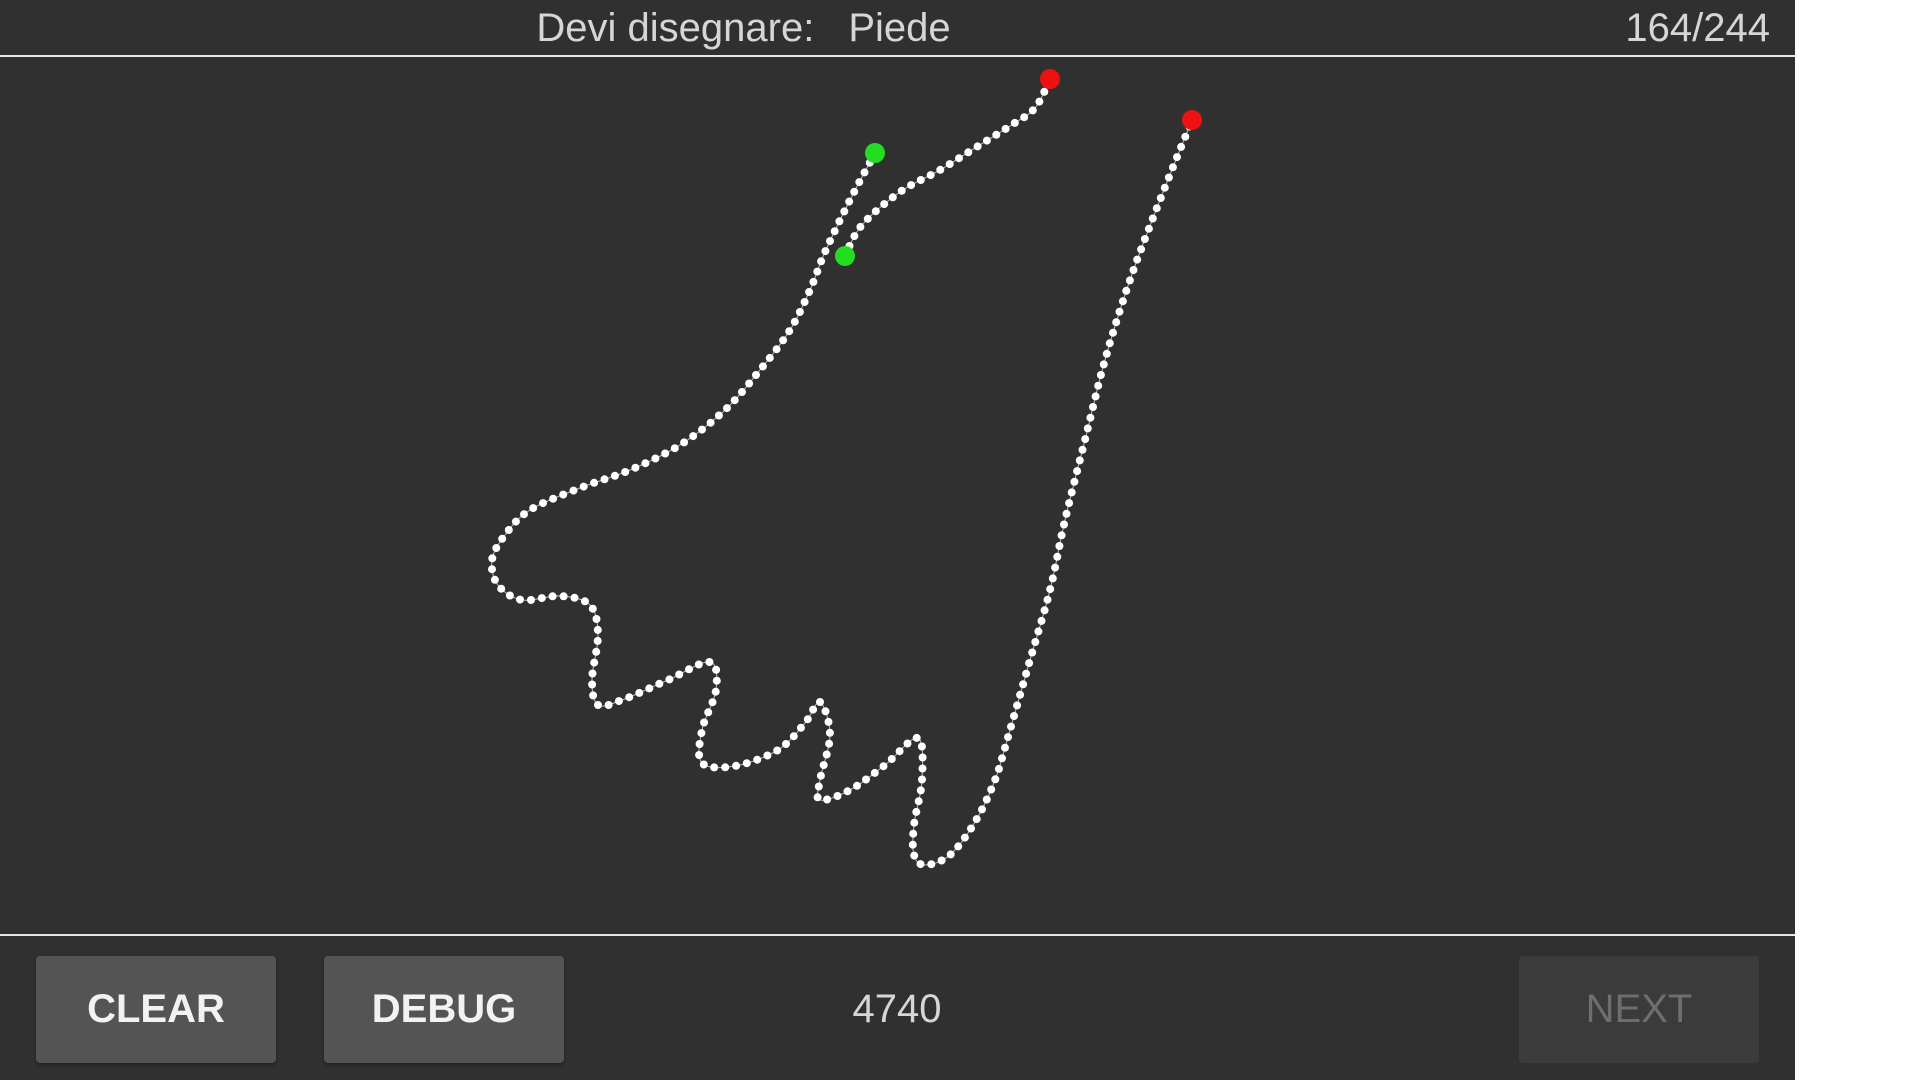 The width and height of the screenshot is (1920, 1080). I want to click on draw-prompt: Devi disegnare: Piede, so click(897, 28).